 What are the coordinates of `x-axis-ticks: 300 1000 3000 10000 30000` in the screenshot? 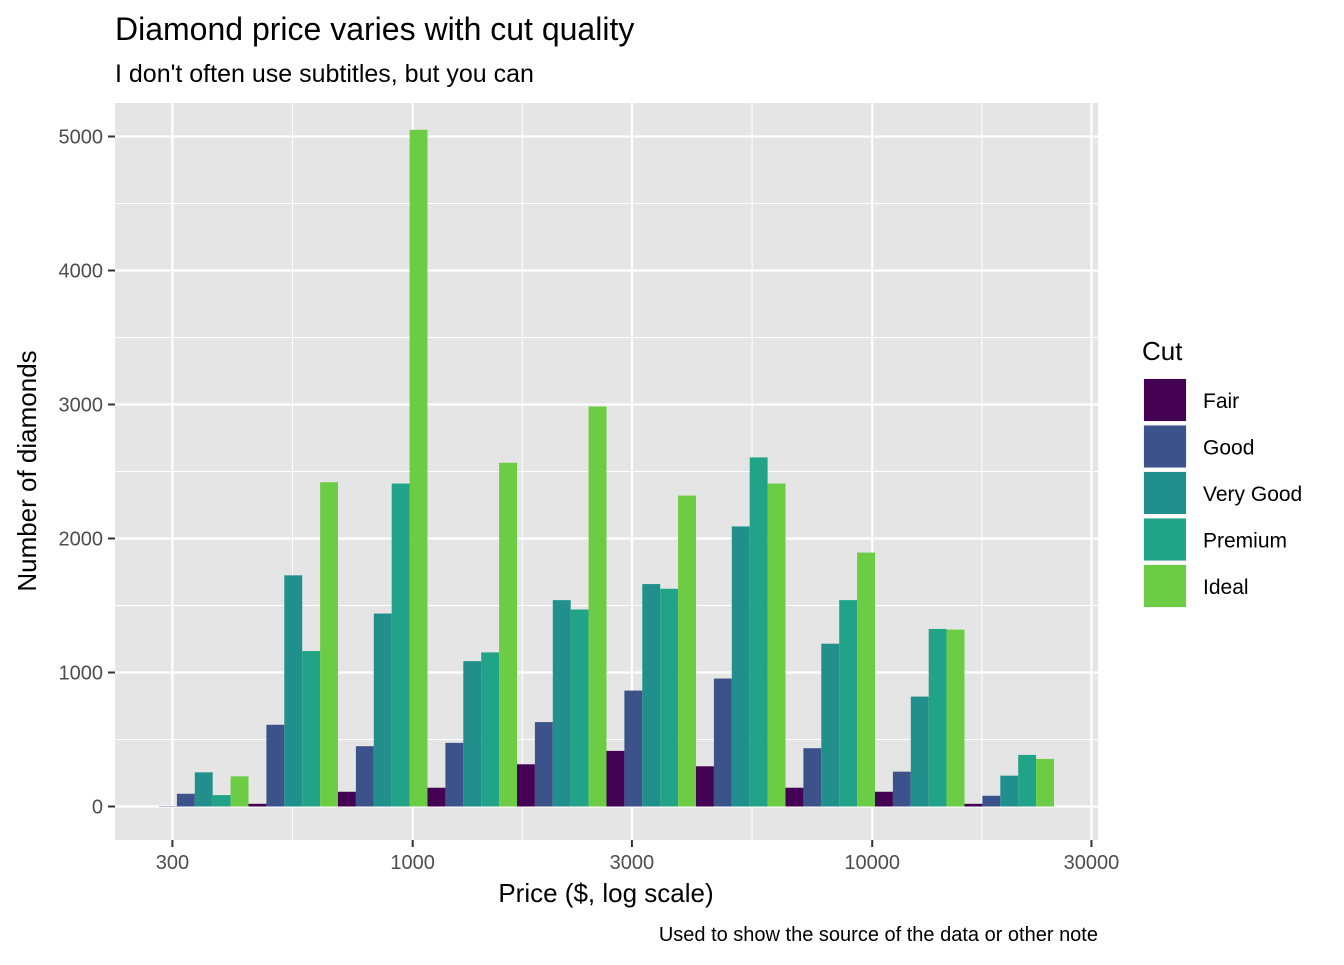 It's located at (638, 857).